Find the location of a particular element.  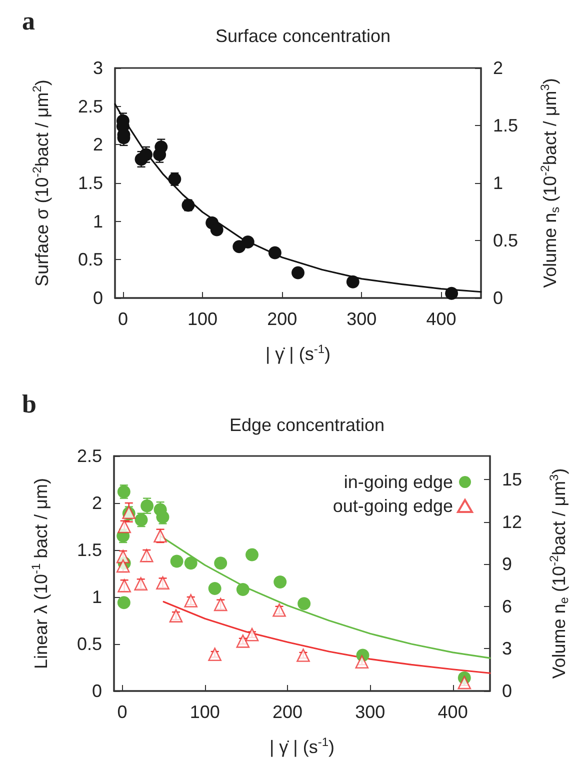

y2-tick-label: 15 is located at coordinates (512, 480).